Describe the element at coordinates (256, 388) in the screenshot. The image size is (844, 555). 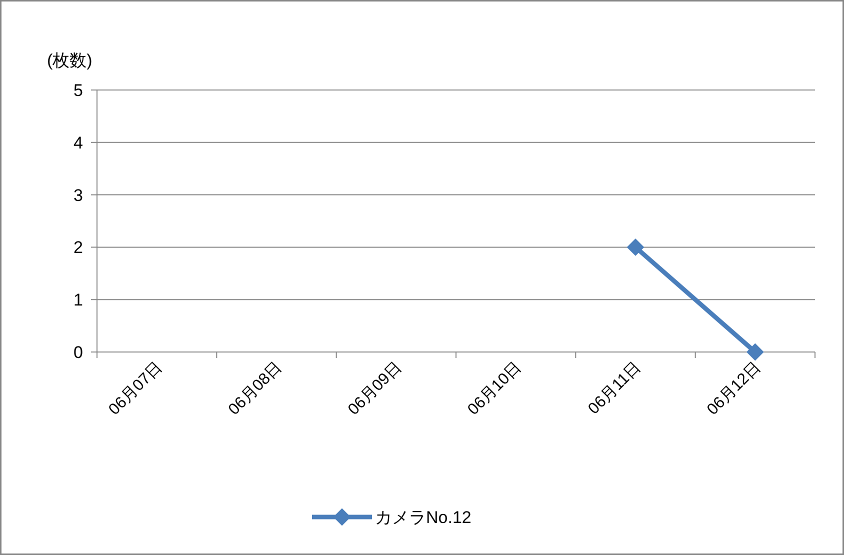
I see `x-tick-label: 06月08日` at that location.